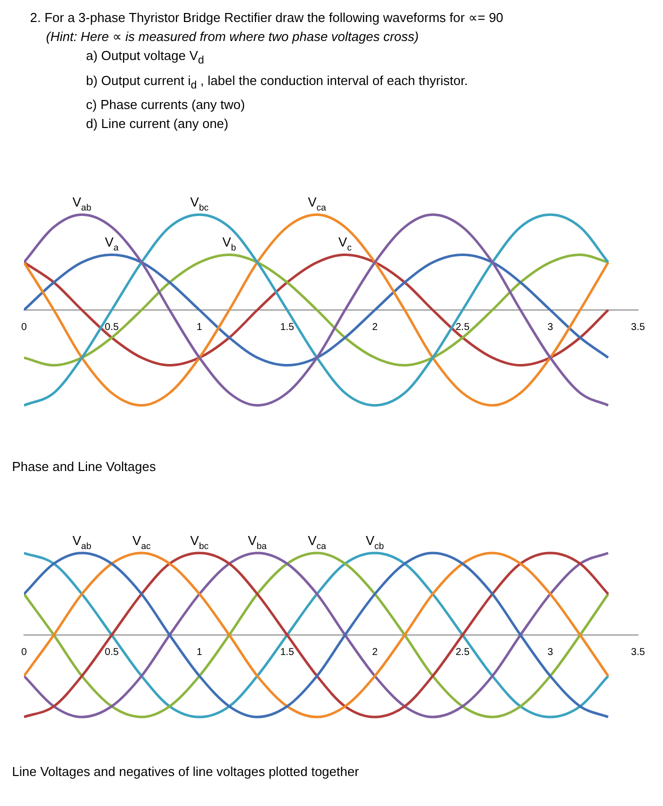 The image size is (663, 806). What do you see at coordinates (157, 124) in the screenshot?
I see `text: d) Line current (any one)` at bounding box center [157, 124].